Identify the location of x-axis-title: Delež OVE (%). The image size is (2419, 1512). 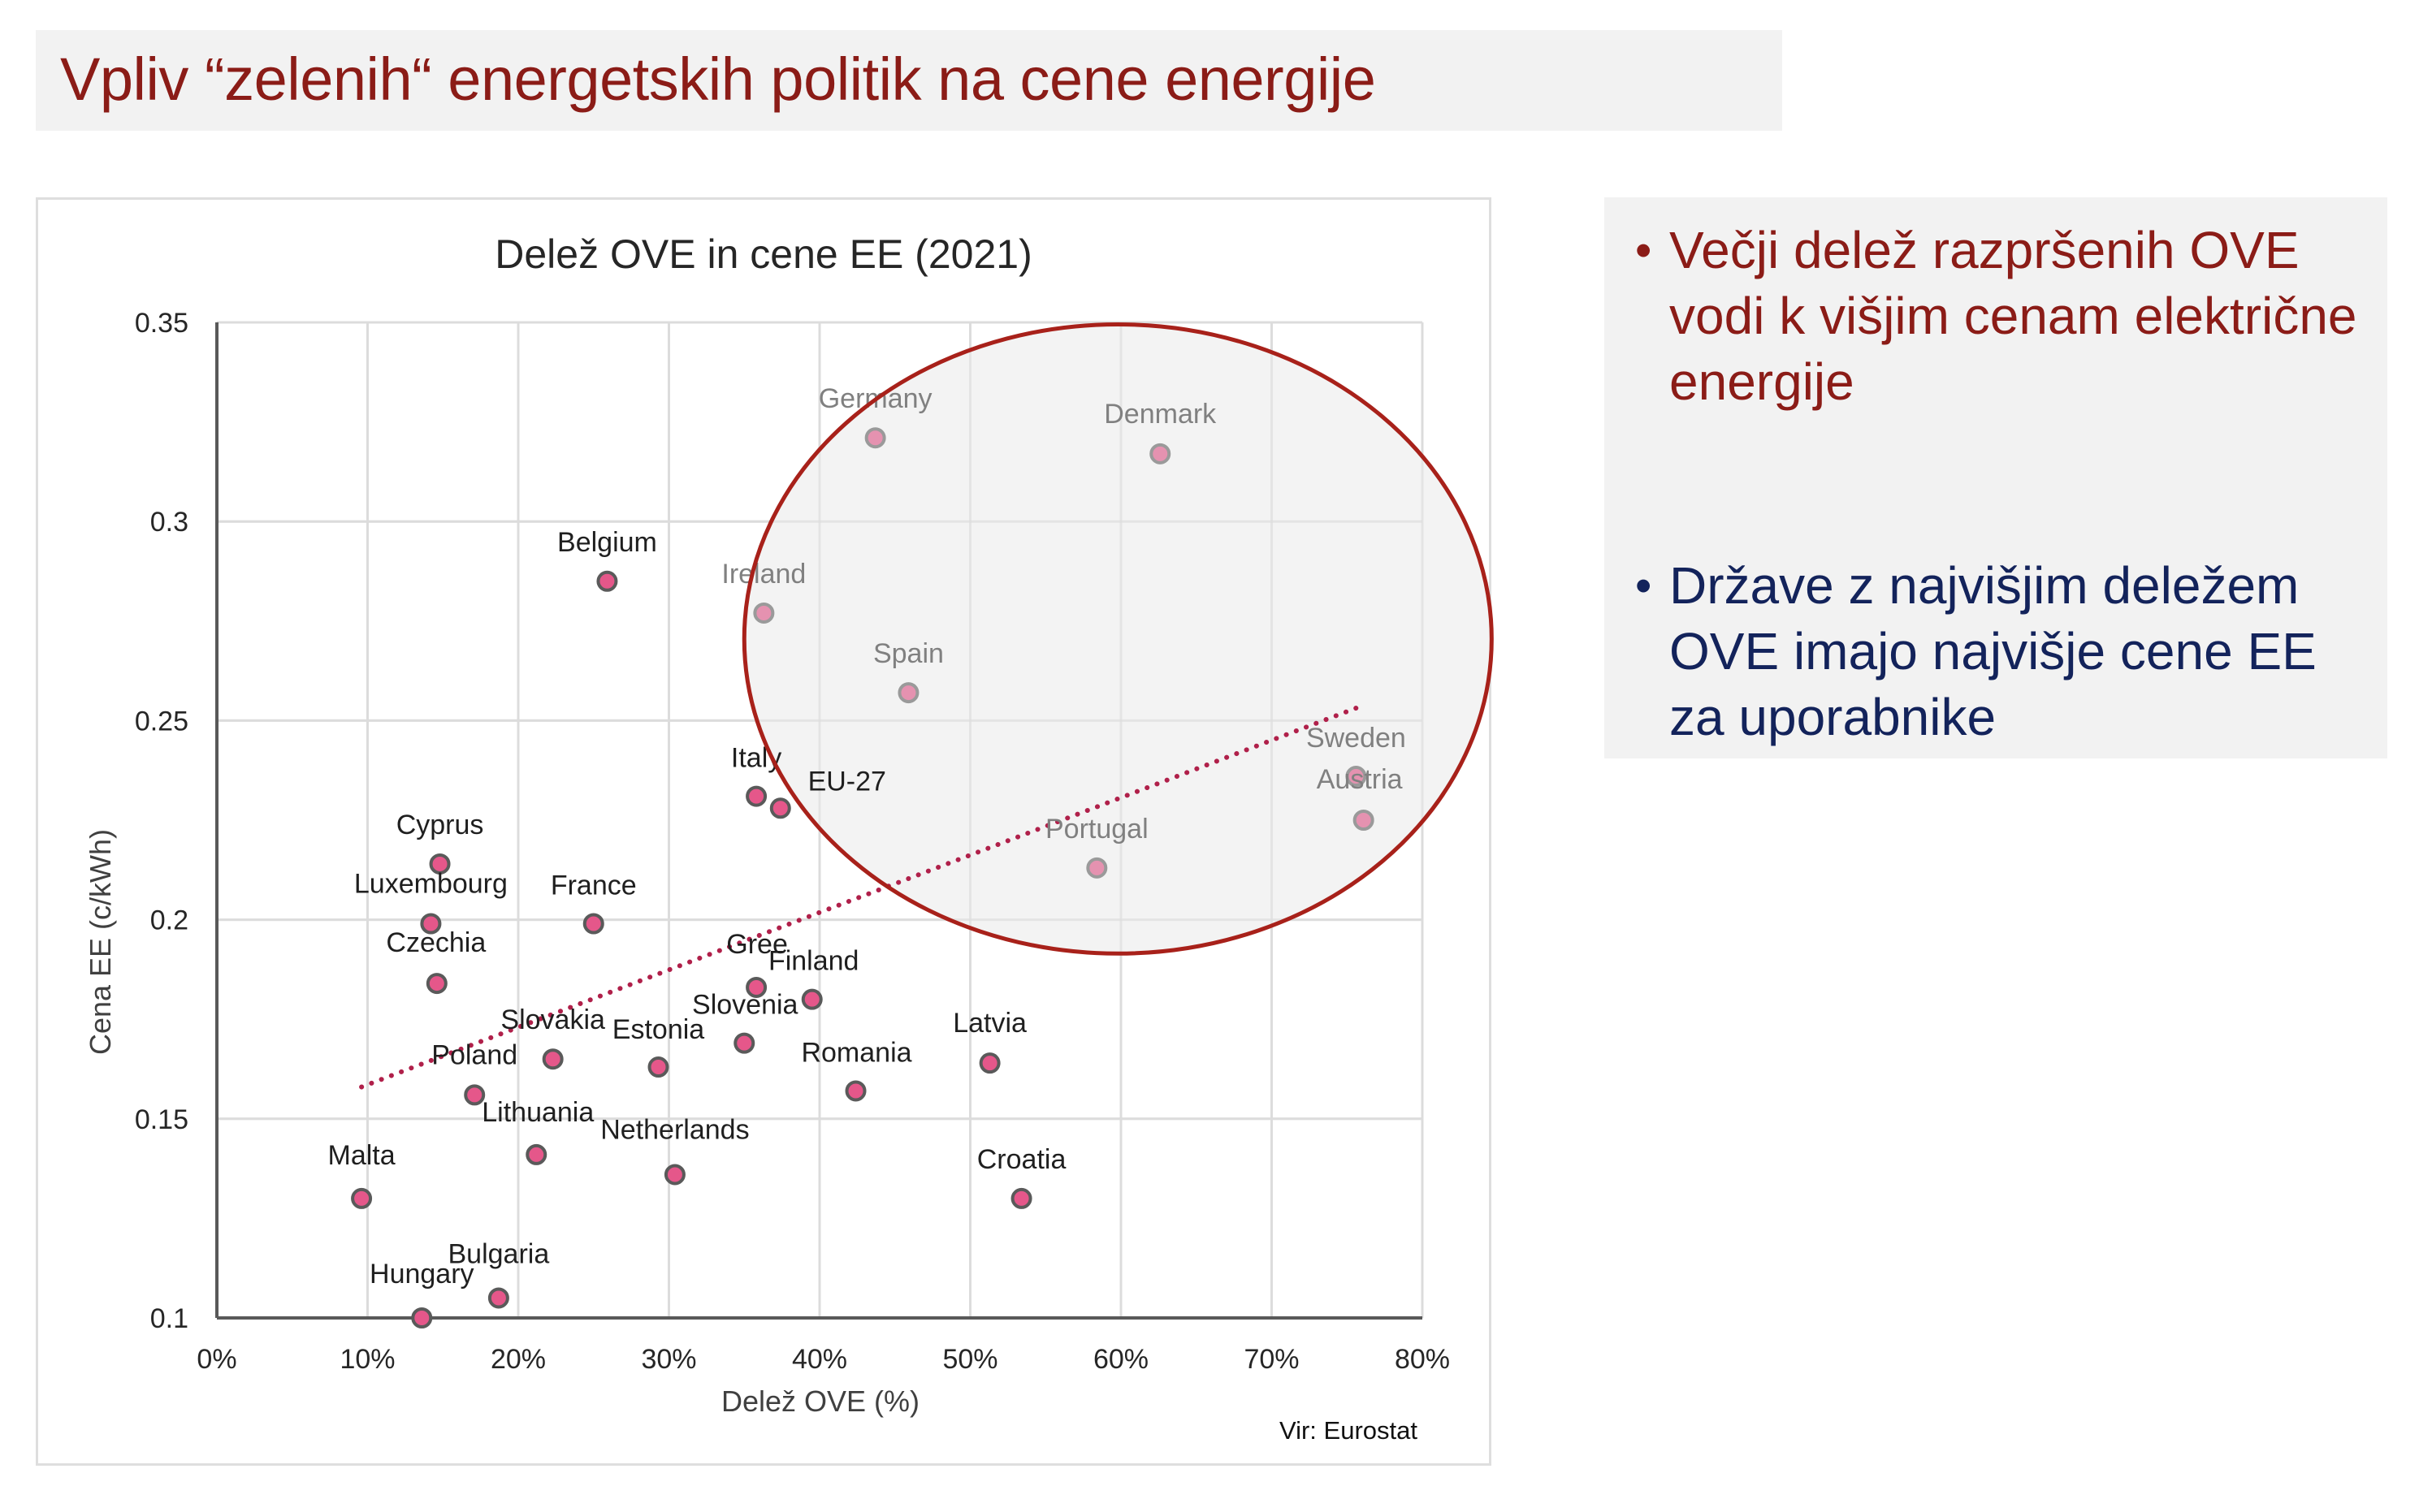
(820, 1401).